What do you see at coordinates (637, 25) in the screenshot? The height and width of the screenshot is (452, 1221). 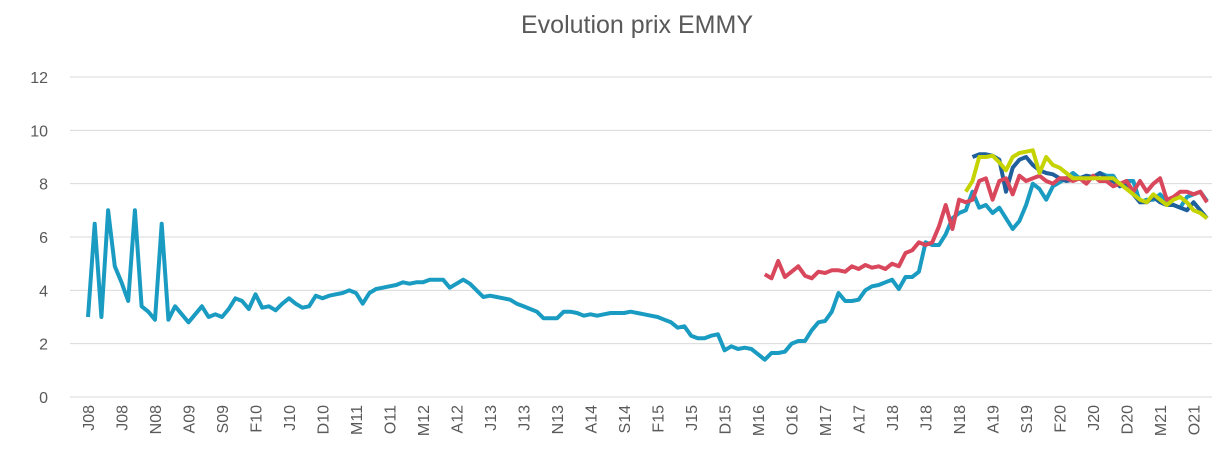 I see `chart-title: Evolution prix EMMY` at bounding box center [637, 25].